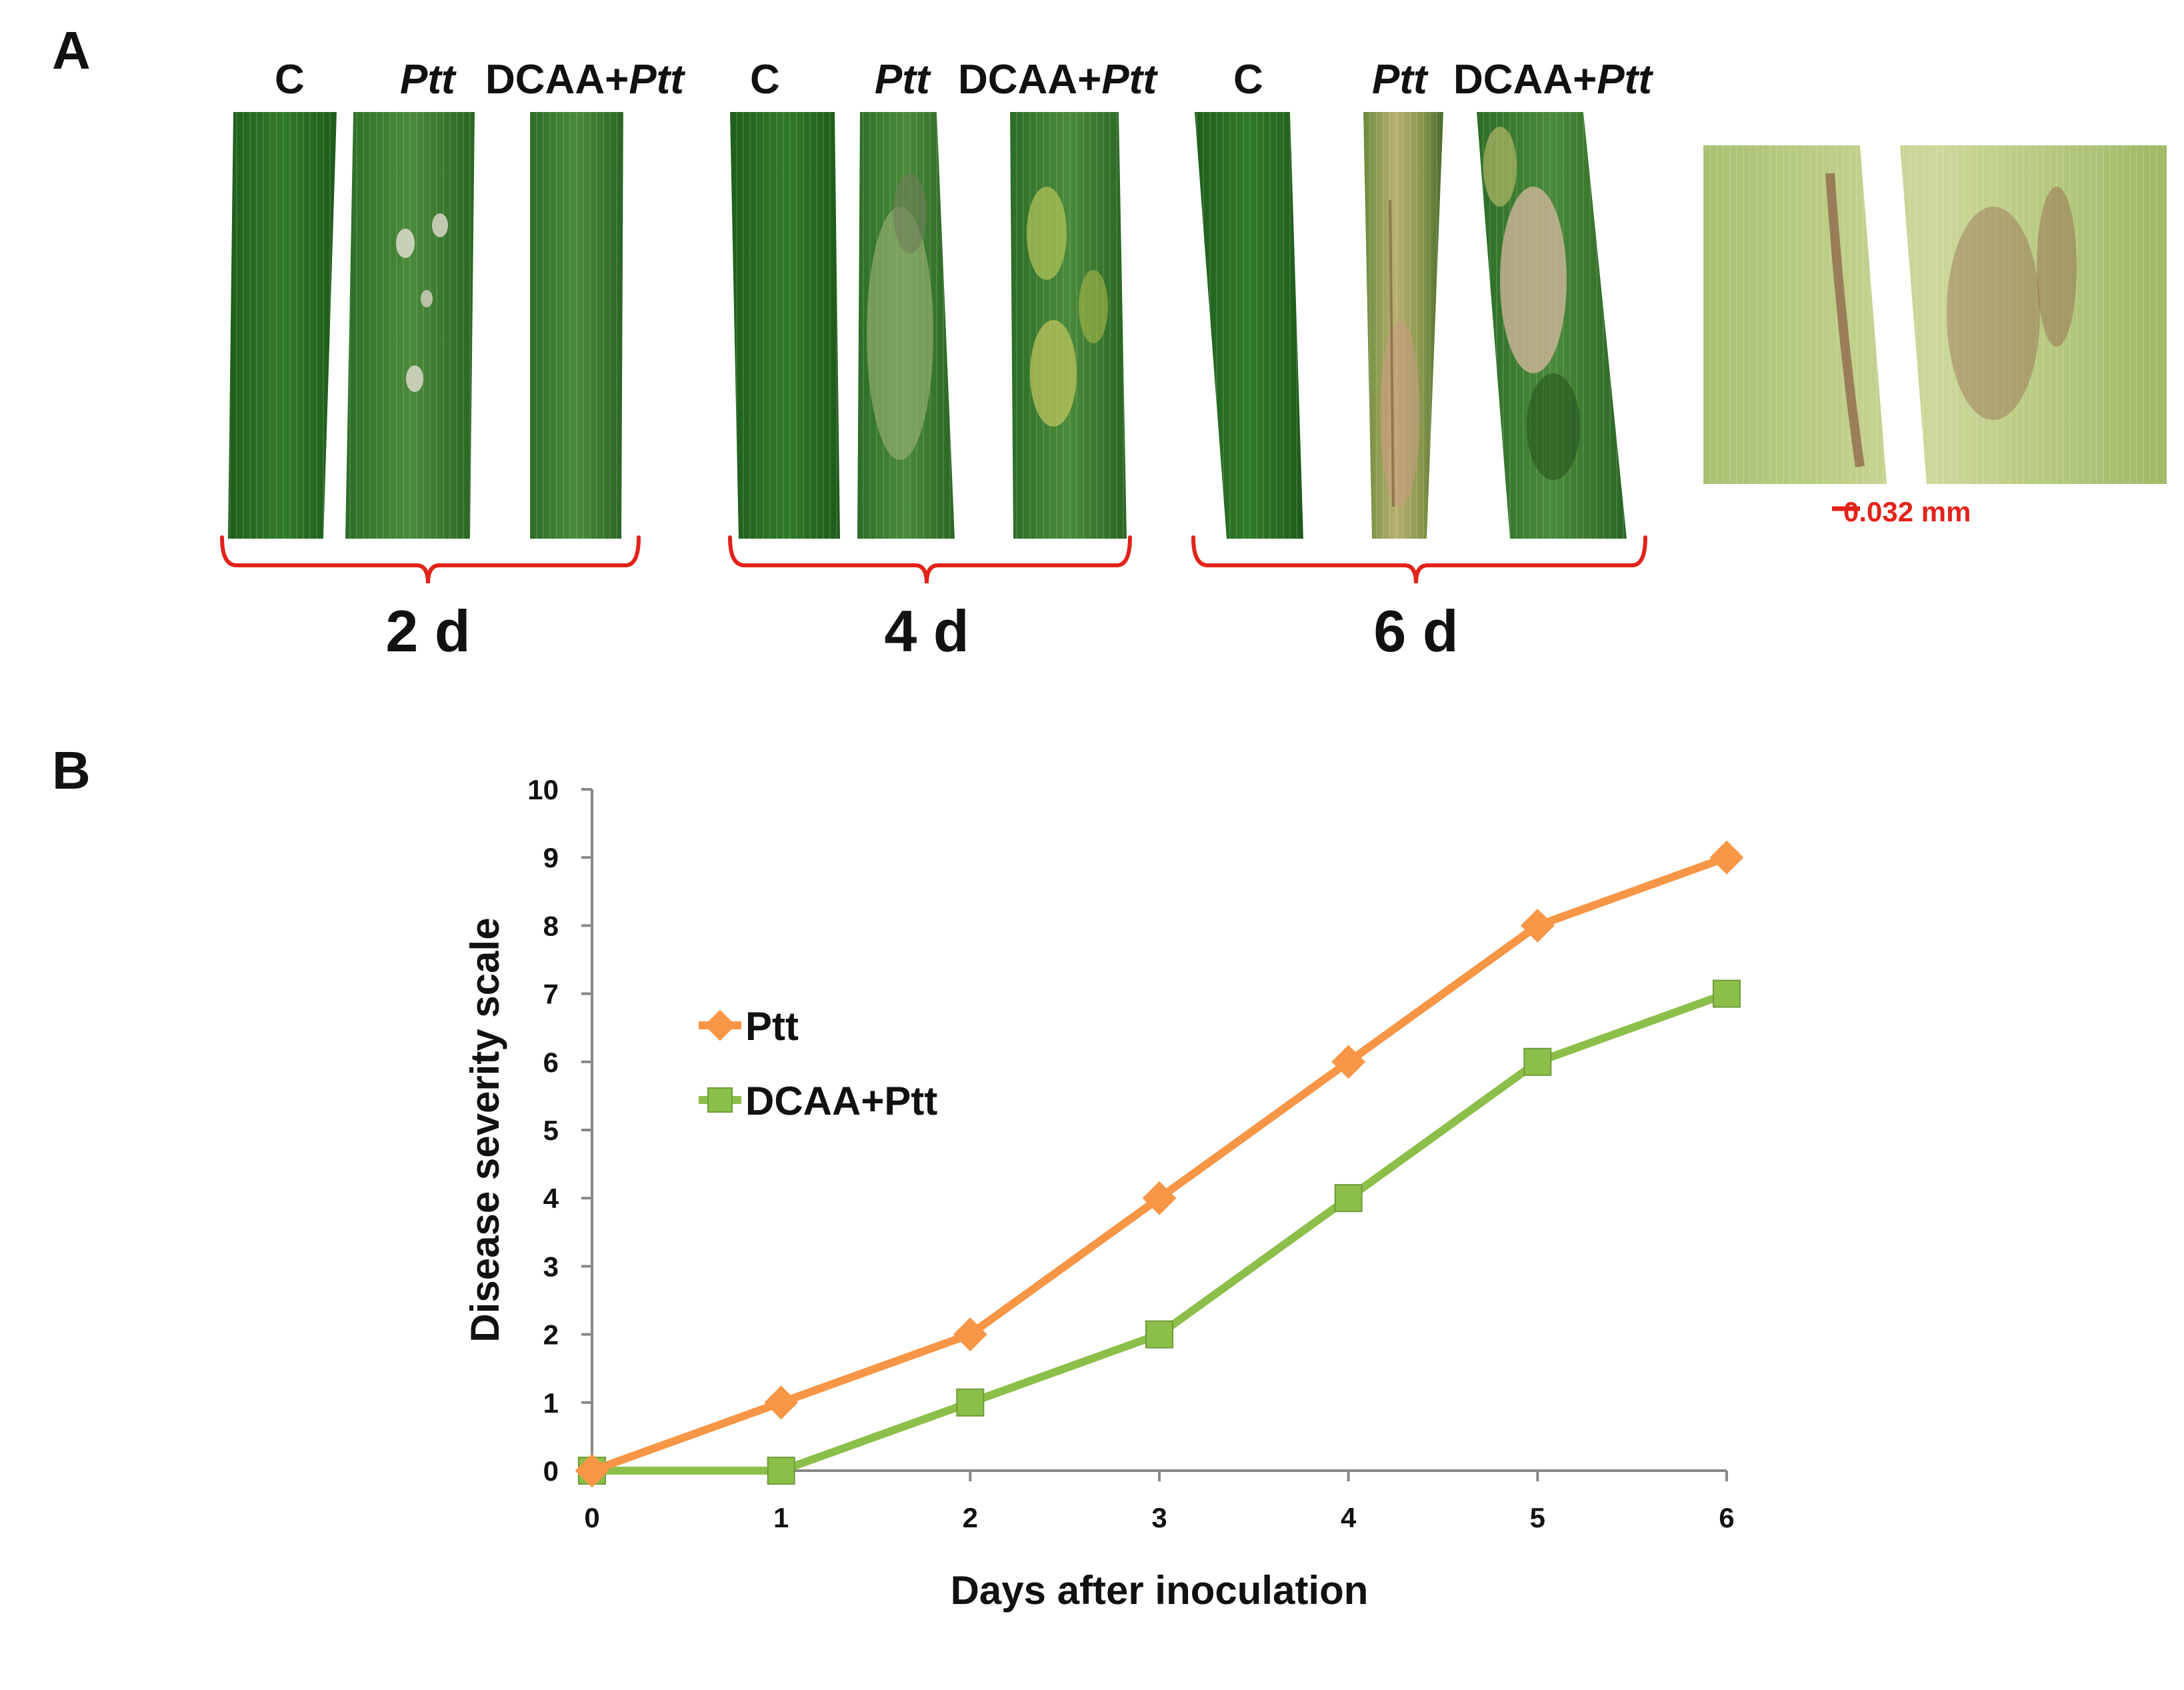 The image size is (2184, 1690). Describe the element at coordinates (591, 1517) in the screenshot. I see `x-tick-label: 0` at that location.